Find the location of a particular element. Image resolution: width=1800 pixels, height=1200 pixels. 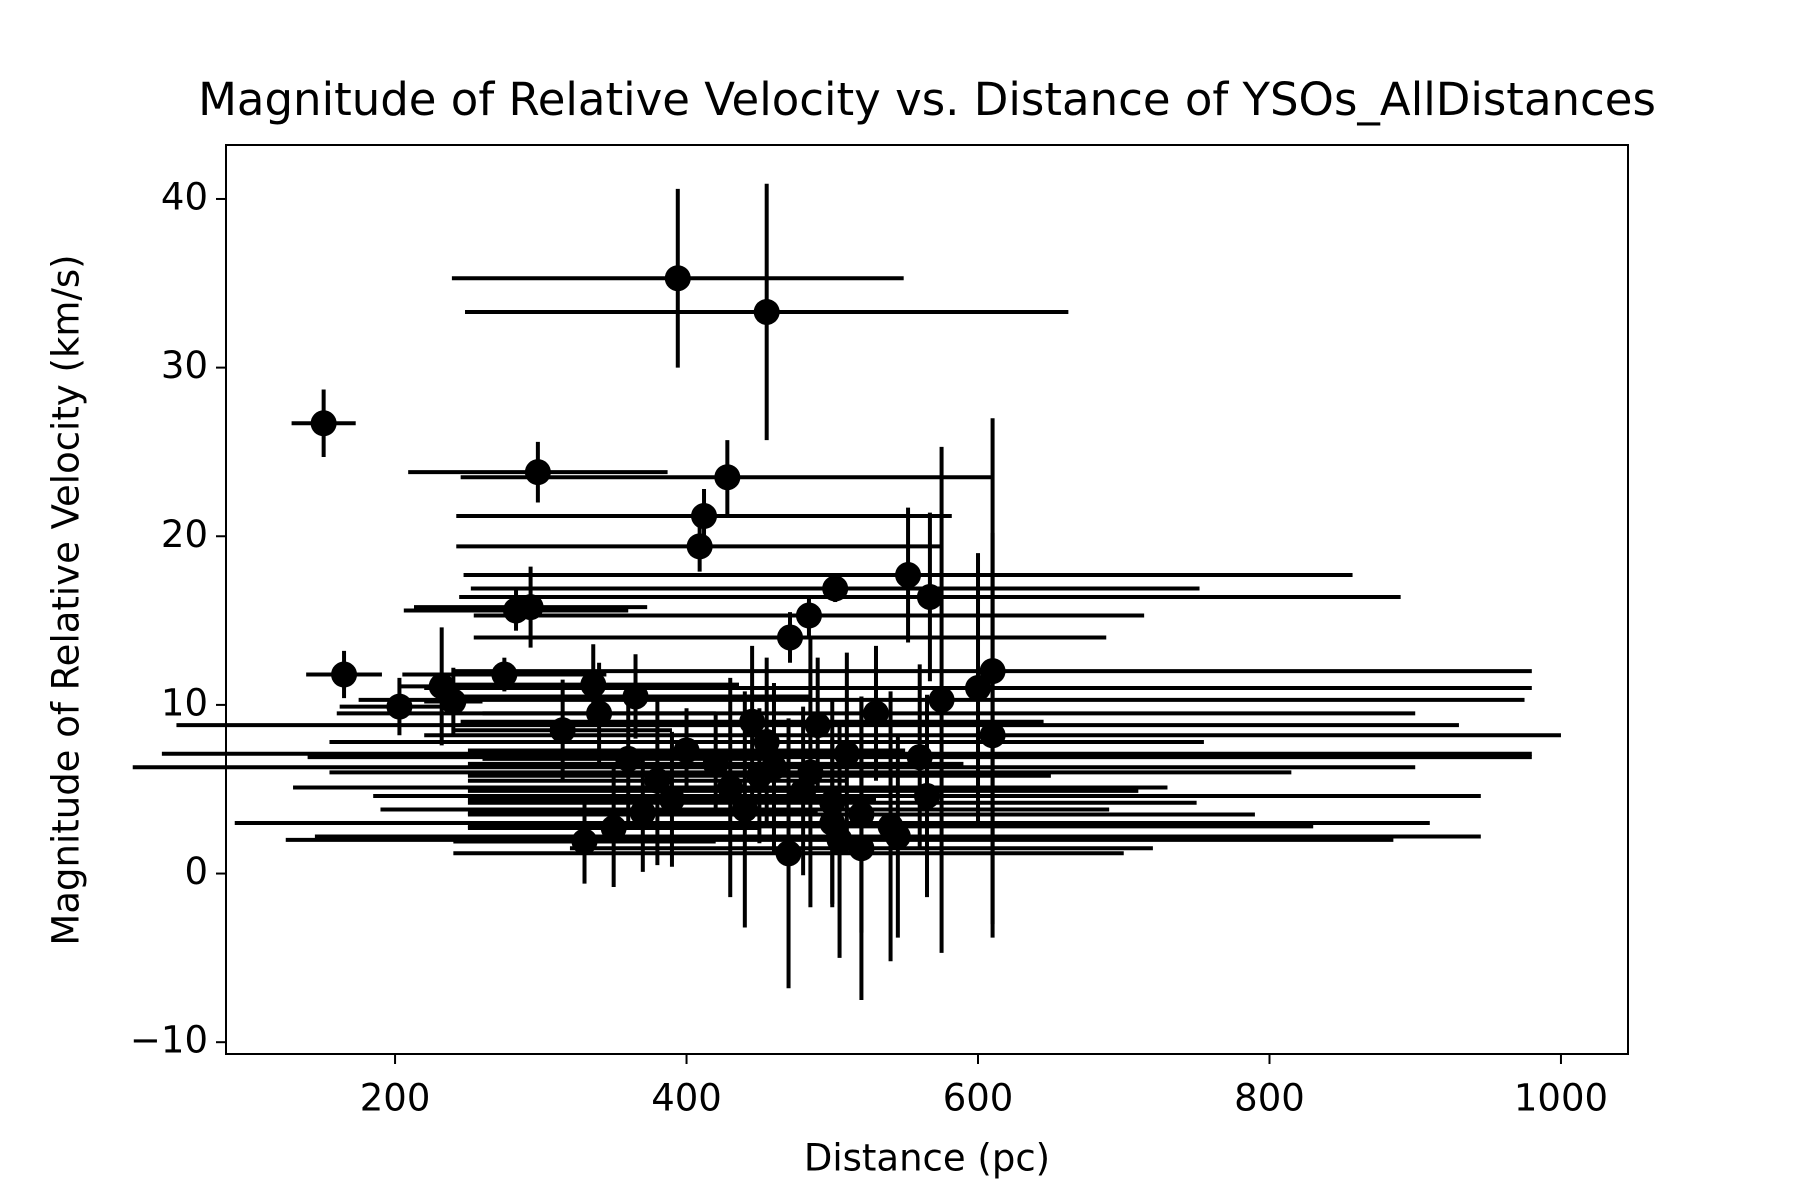

y-tick-label: −10 is located at coordinates (169, 1040).